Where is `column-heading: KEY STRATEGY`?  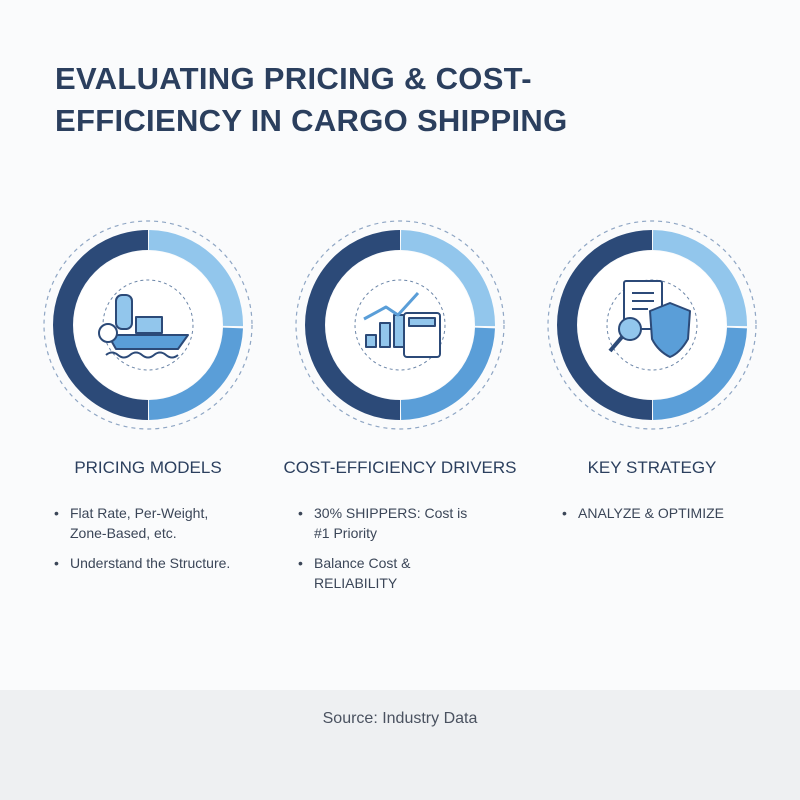 column-heading: KEY STRATEGY is located at coordinates (652, 467).